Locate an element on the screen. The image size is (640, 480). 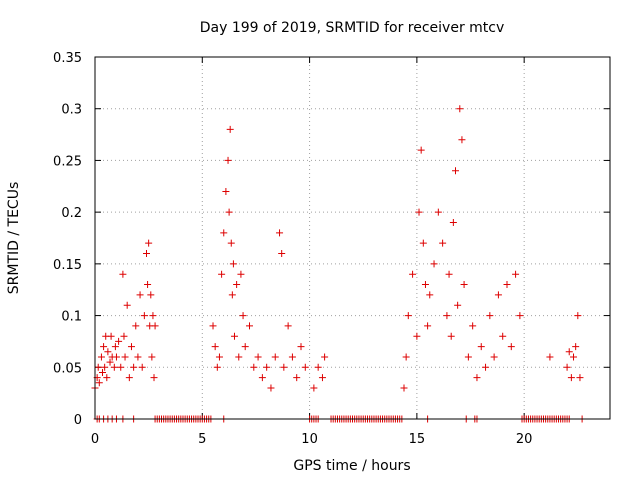
y-axis-label: SRMTID / TECUs is located at coordinates (14, 238).